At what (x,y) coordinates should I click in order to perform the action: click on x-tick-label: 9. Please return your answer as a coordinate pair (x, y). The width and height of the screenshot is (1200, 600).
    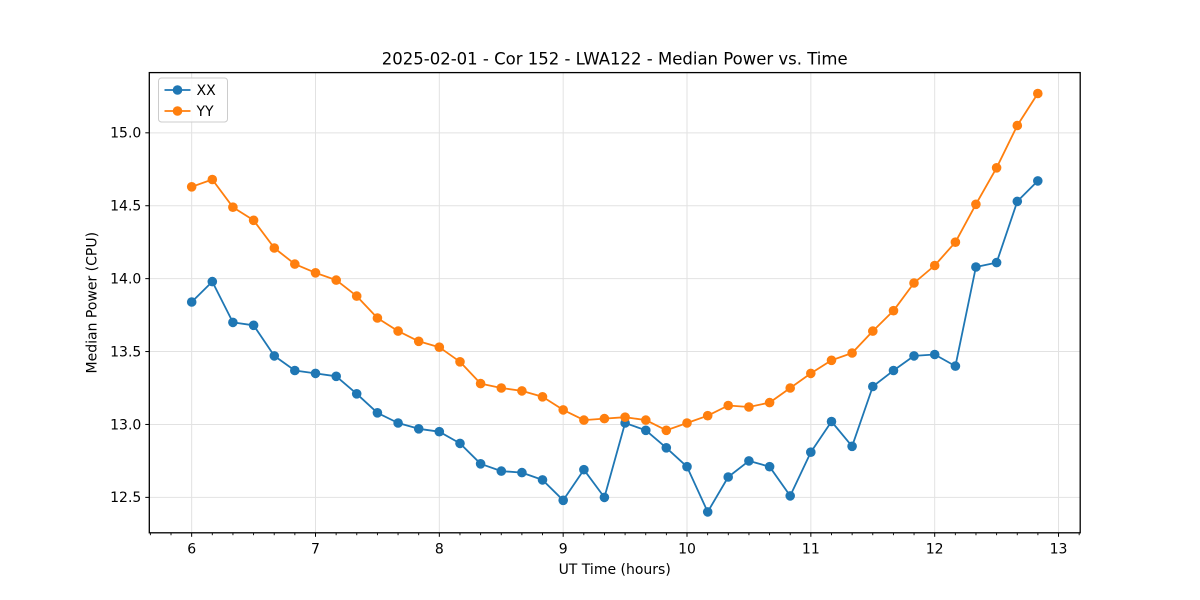
    Looking at the image, I should click on (563, 549).